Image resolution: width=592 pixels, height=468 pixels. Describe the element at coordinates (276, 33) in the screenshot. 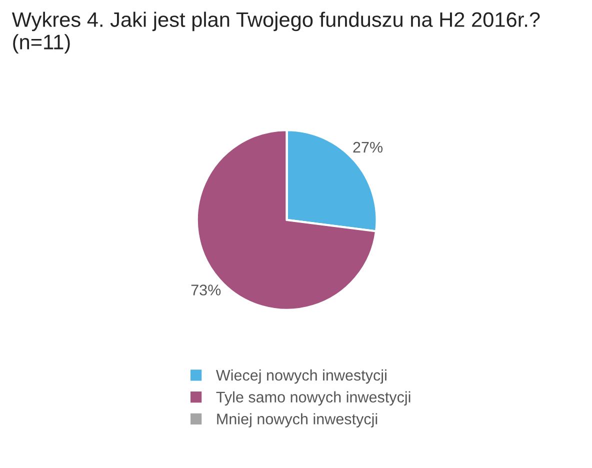

I see `chart-title: Wykres 4. Jaki jest plan Twojego funduszu na H2 2016r.? (n=11)` at that location.